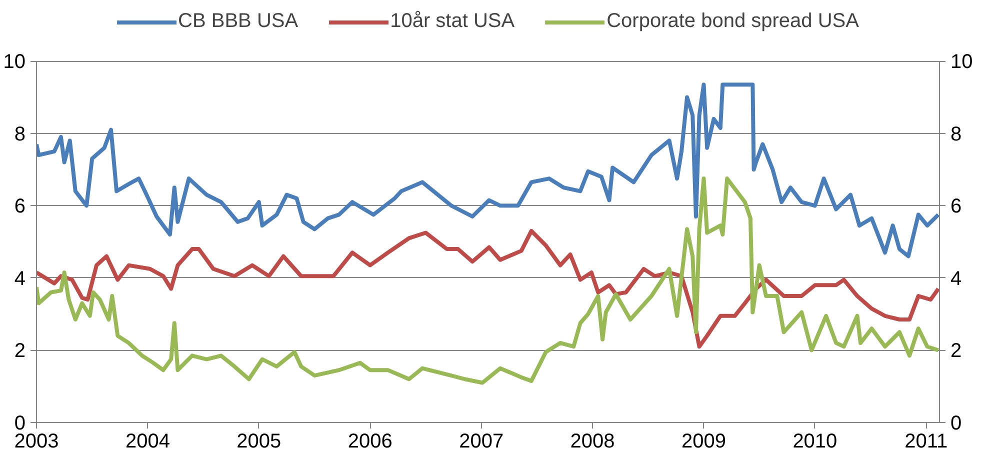 Image resolution: width=984 pixels, height=459 pixels. Describe the element at coordinates (961, 62) in the screenshot. I see `y2-tick-label: 10` at that location.